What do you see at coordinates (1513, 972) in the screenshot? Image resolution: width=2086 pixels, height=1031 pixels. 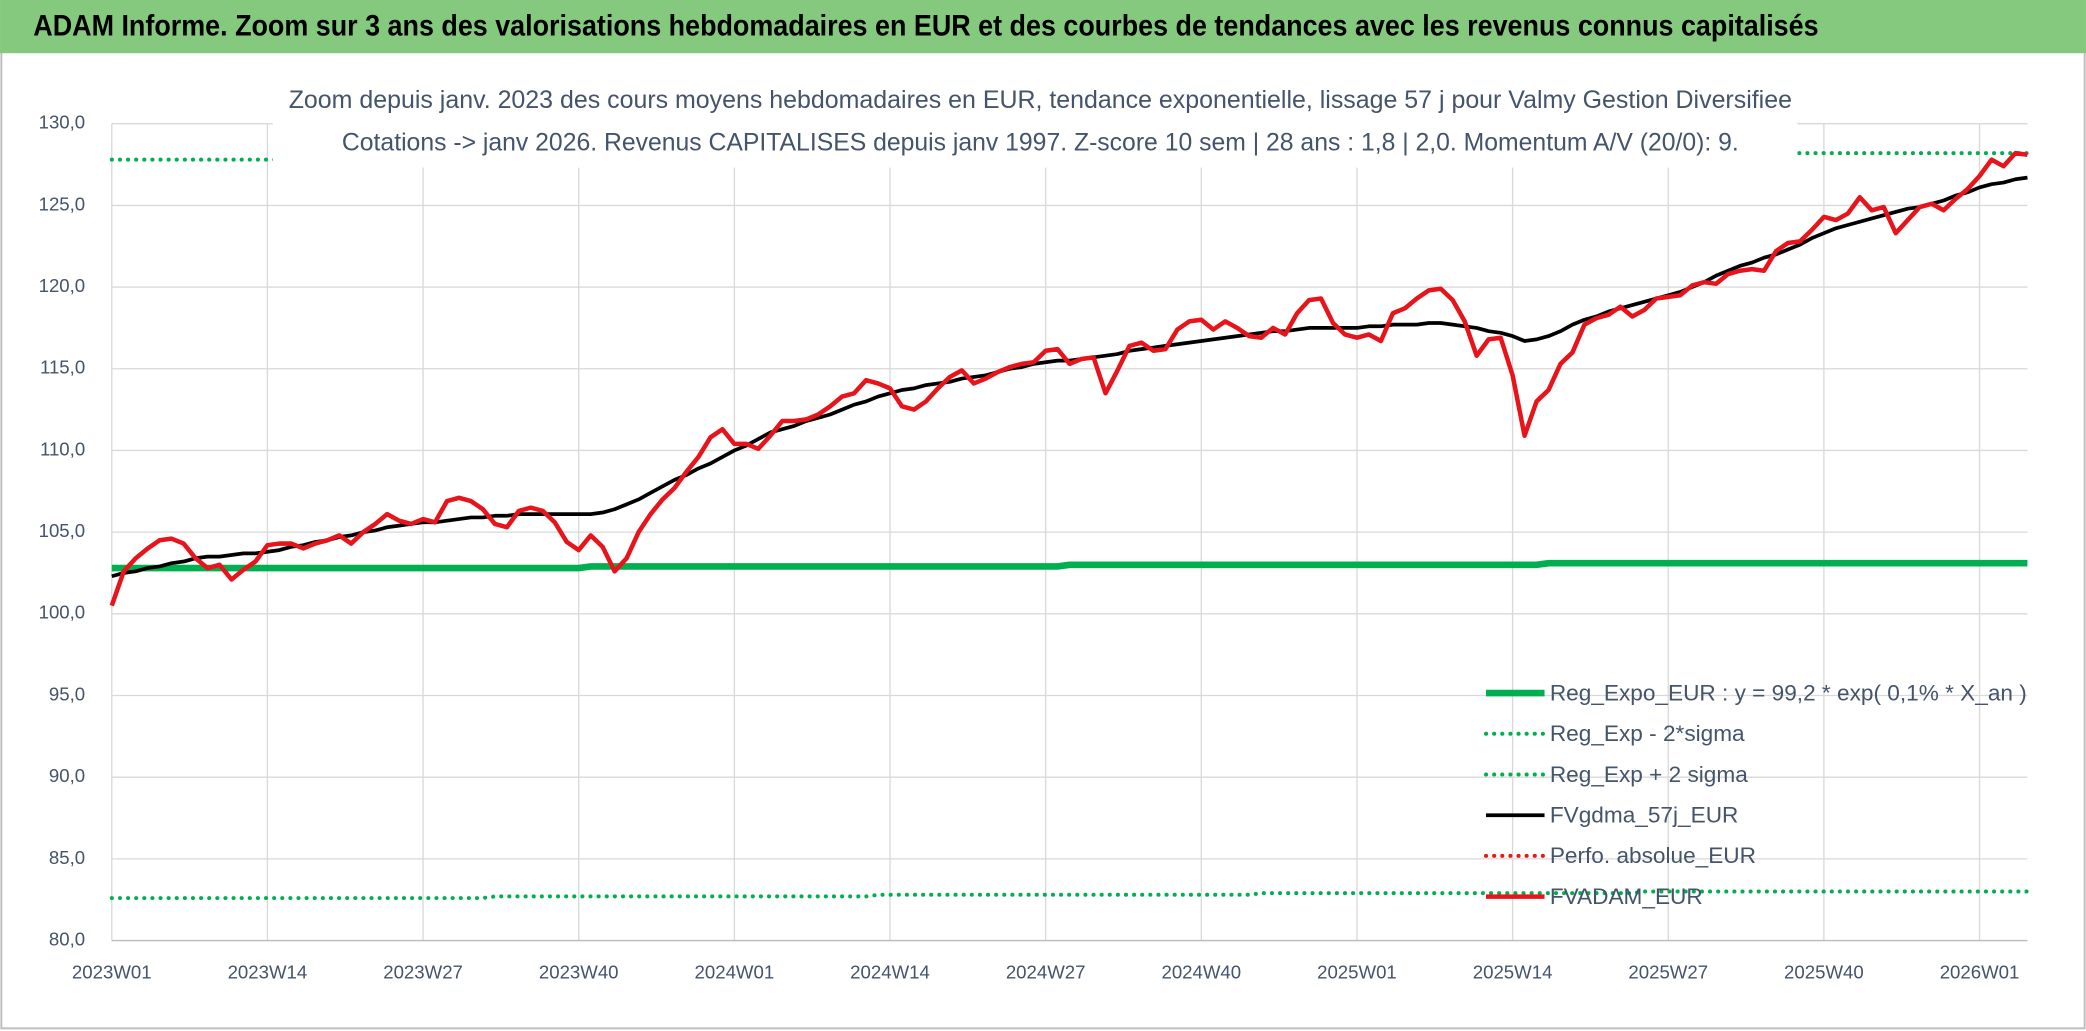 I see `x-tick-label: 2025W14` at bounding box center [1513, 972].